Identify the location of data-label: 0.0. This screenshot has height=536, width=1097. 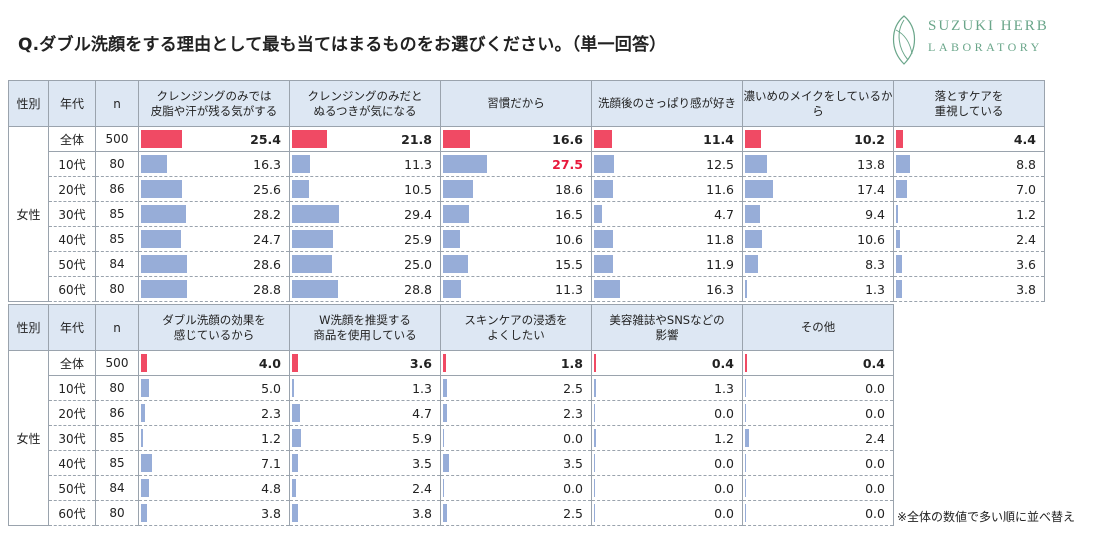
(875, 513).